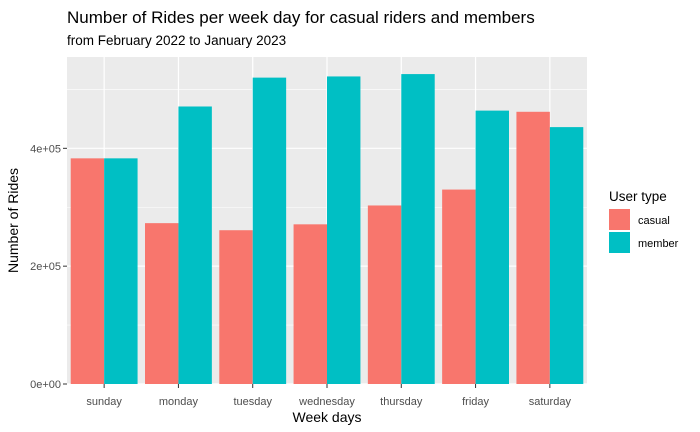  What do you see at coordinates (492, 247) in the screenshot?
I see `bar-member-friday` at bounding box center [492, 247].